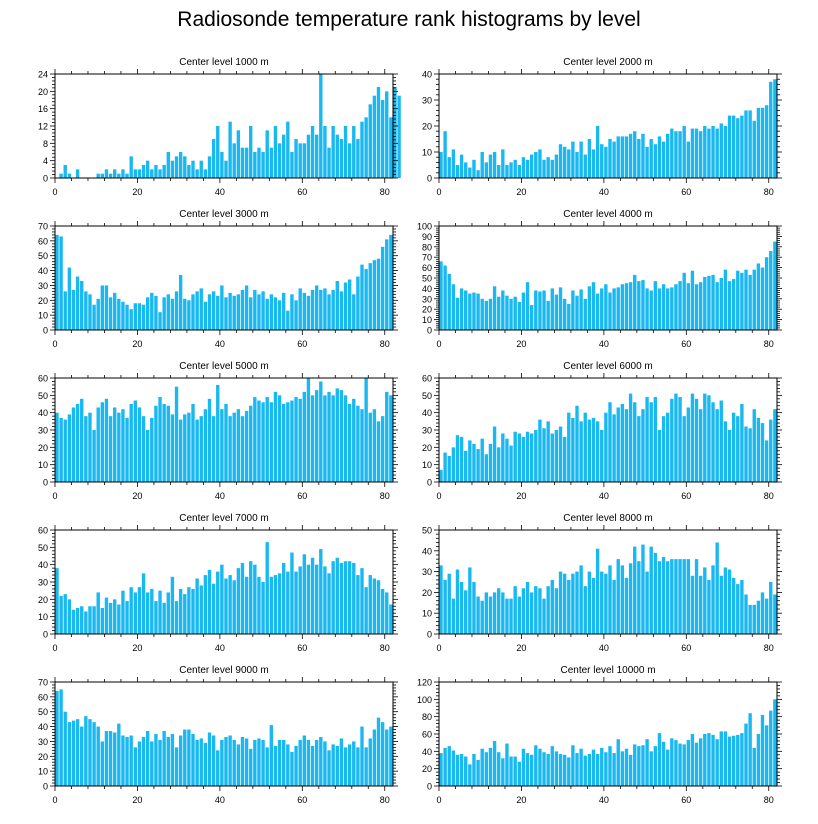 The height and width of the screenshot is (824, 818). I want to click on x-tick-label: 20, so click(137, 344).